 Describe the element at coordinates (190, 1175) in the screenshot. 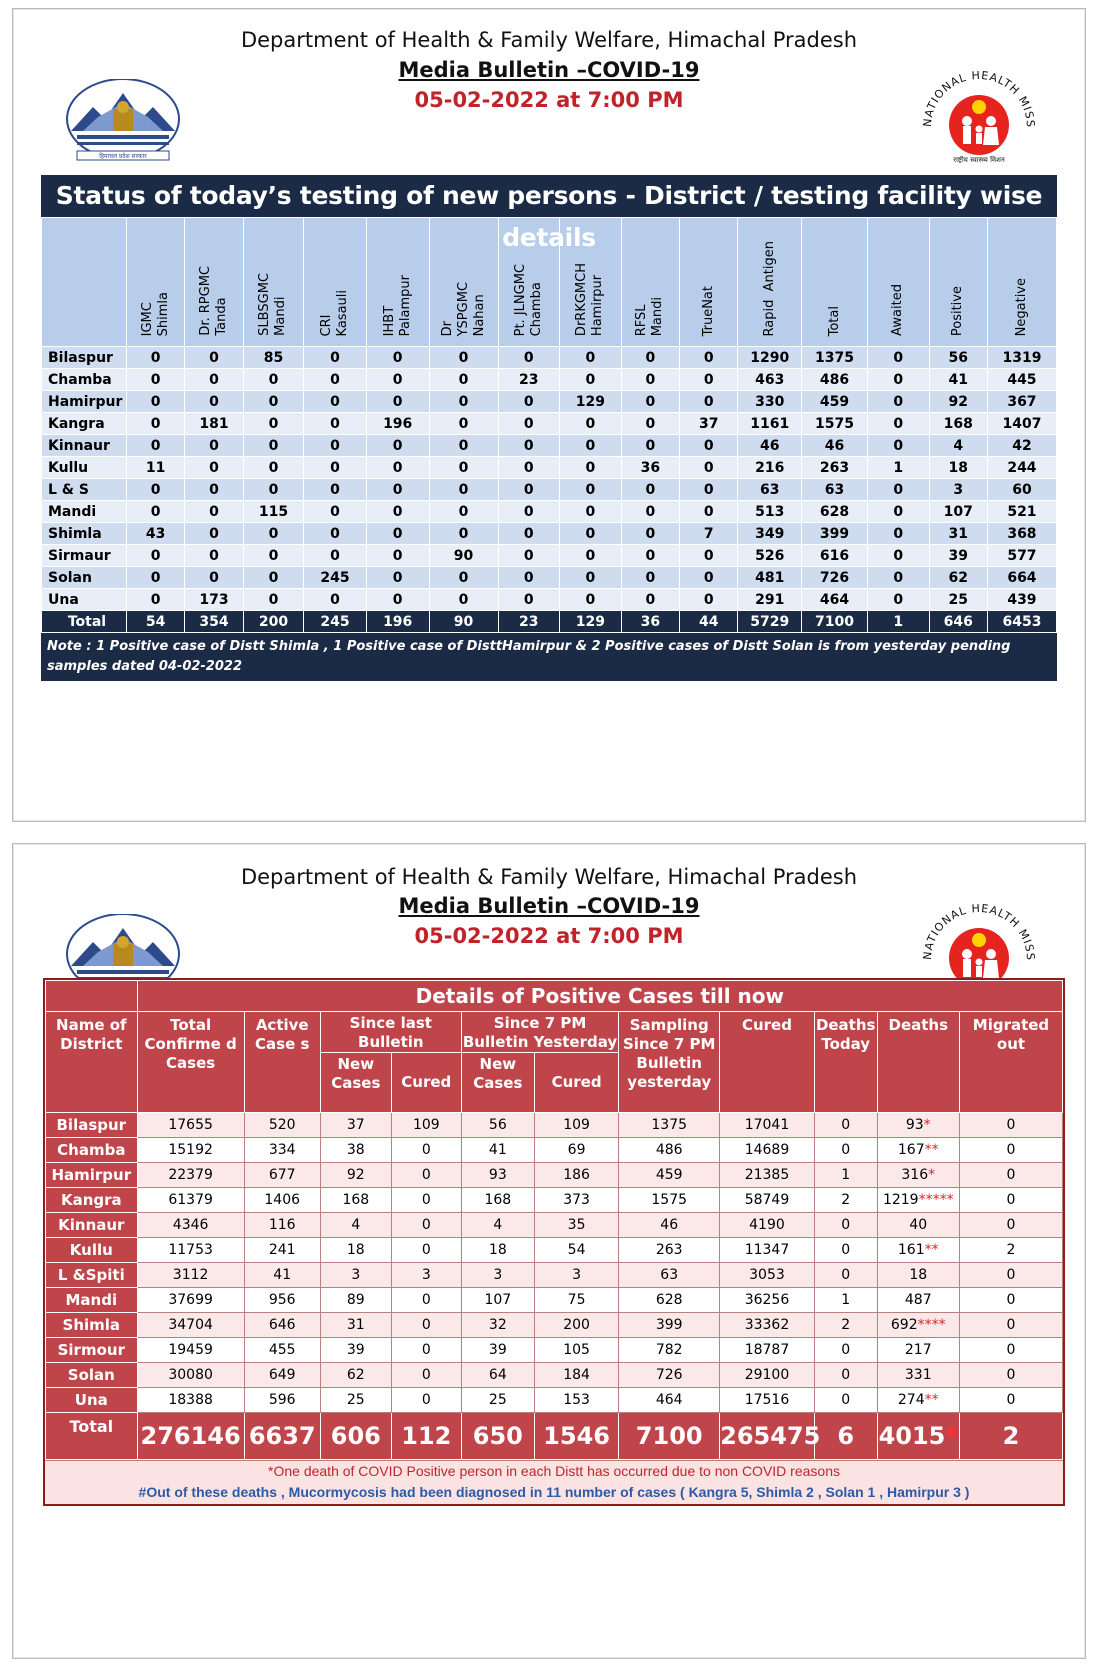

I see `positive-cell: 22379` at that location.